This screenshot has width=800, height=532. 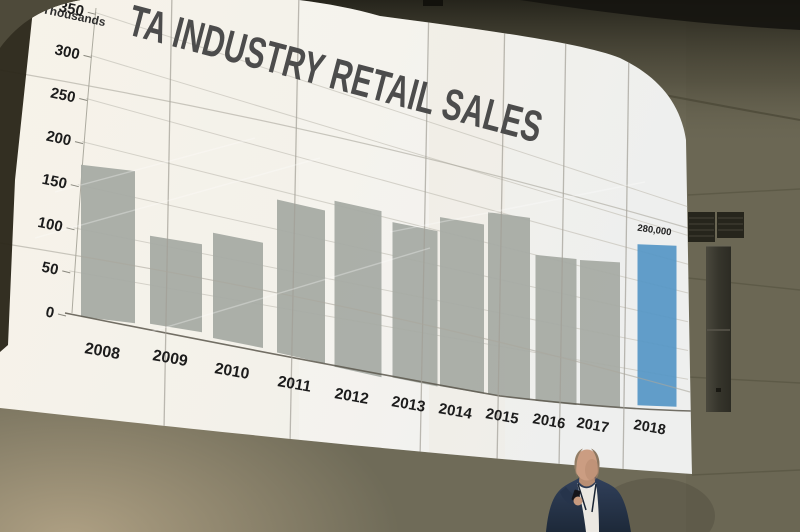 What do you see at coordinates (63, 96) in the screenshot?
I see `y-tick-label-250: 250` at bounding box center [63, 96].